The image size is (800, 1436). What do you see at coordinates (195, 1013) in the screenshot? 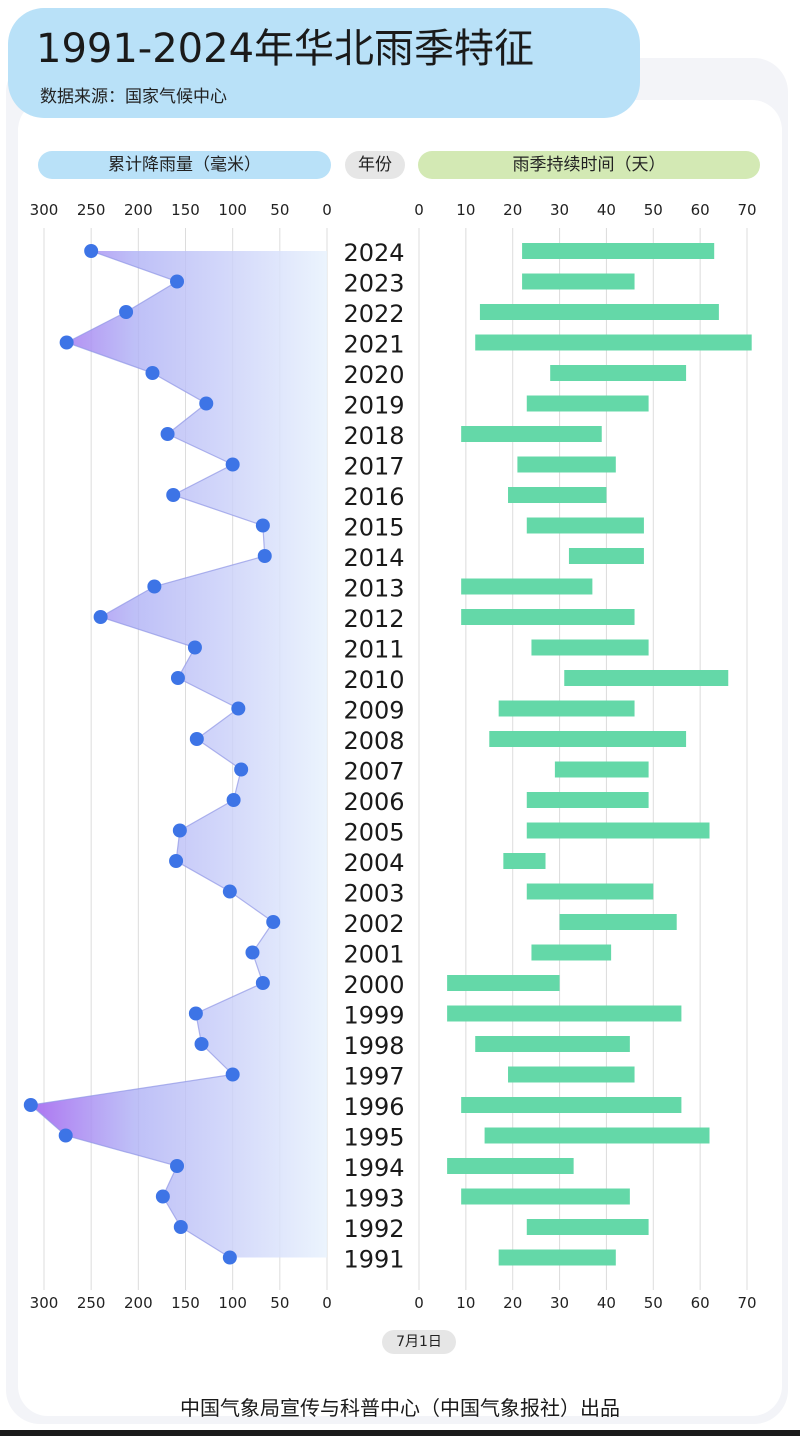
I see `rainfall-point-1999` at bounding box center [195, 1013].